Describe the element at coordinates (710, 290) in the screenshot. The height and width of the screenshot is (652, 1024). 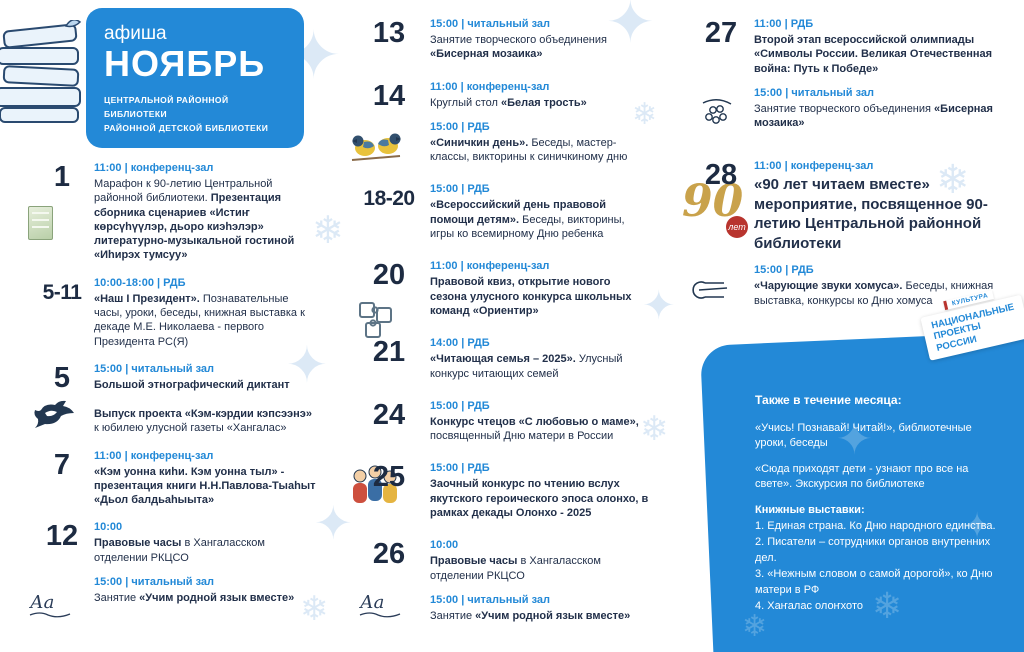
I see `khomus-icon` at that location.